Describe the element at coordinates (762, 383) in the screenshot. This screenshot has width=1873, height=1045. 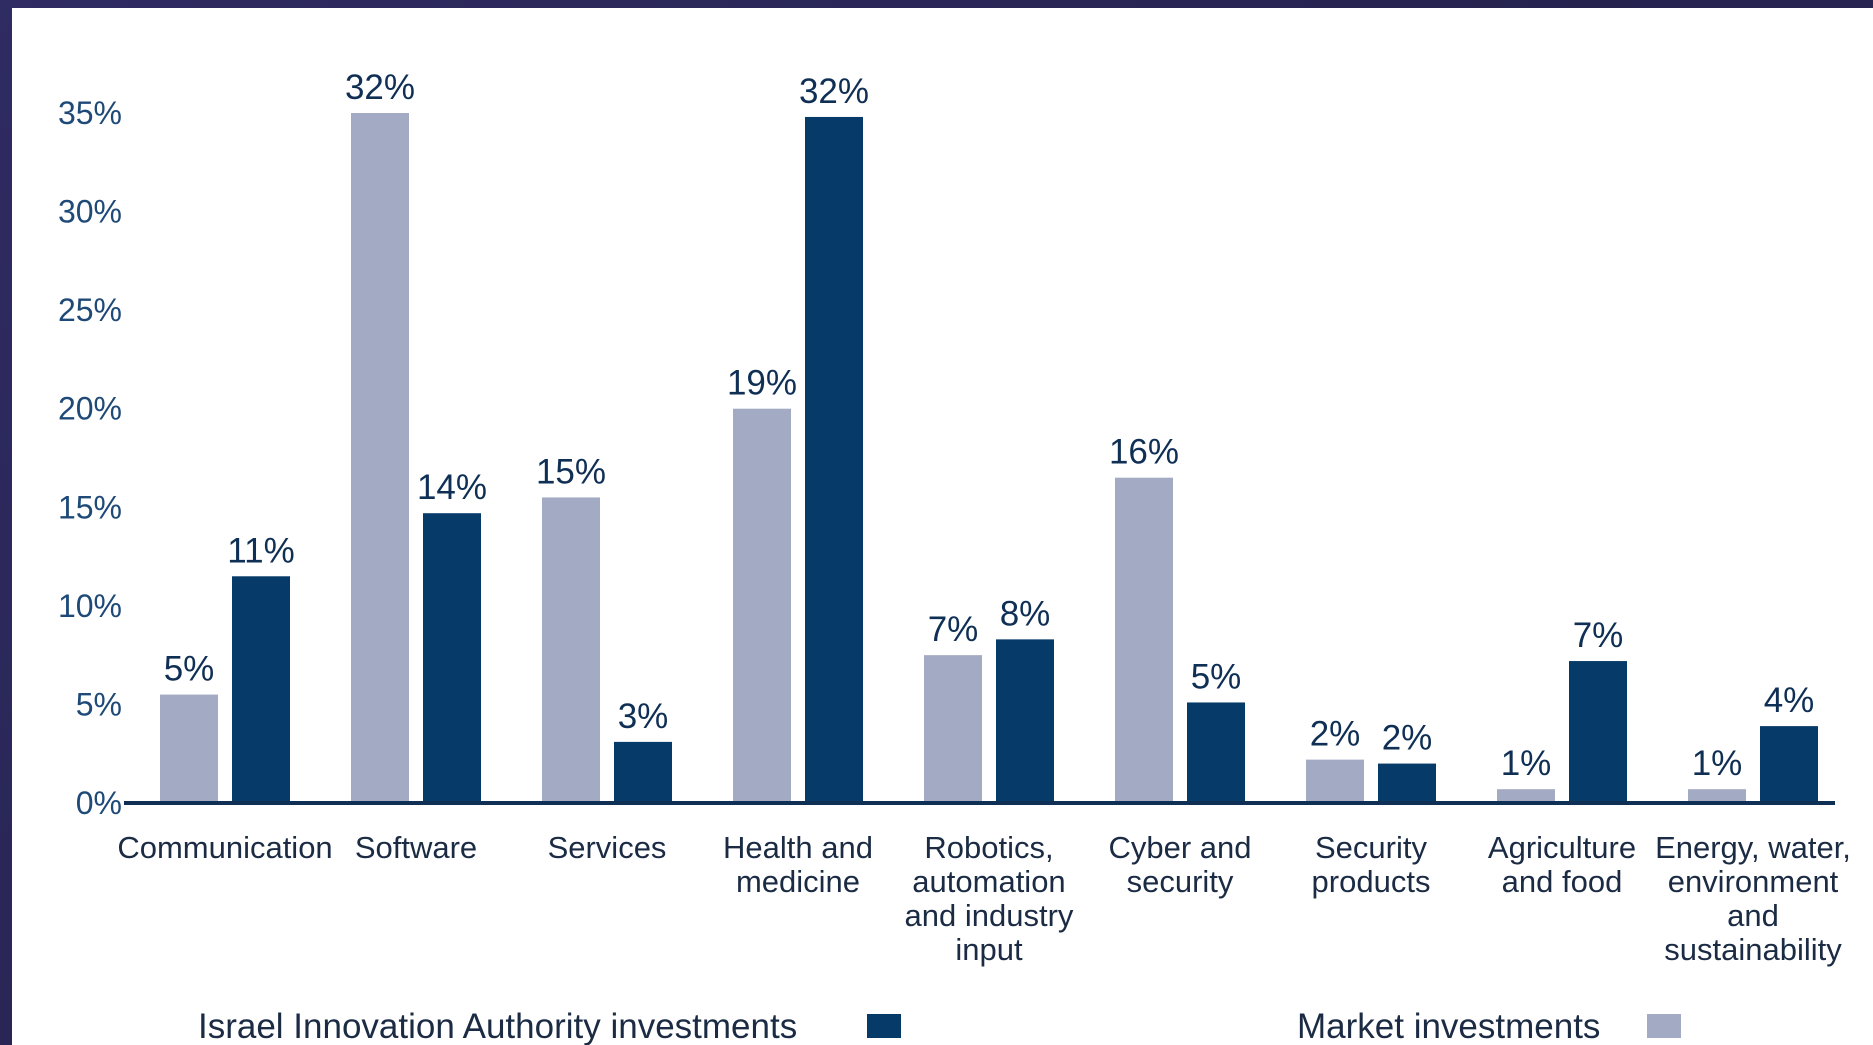
I see `data-label-market: 19%` at that location.